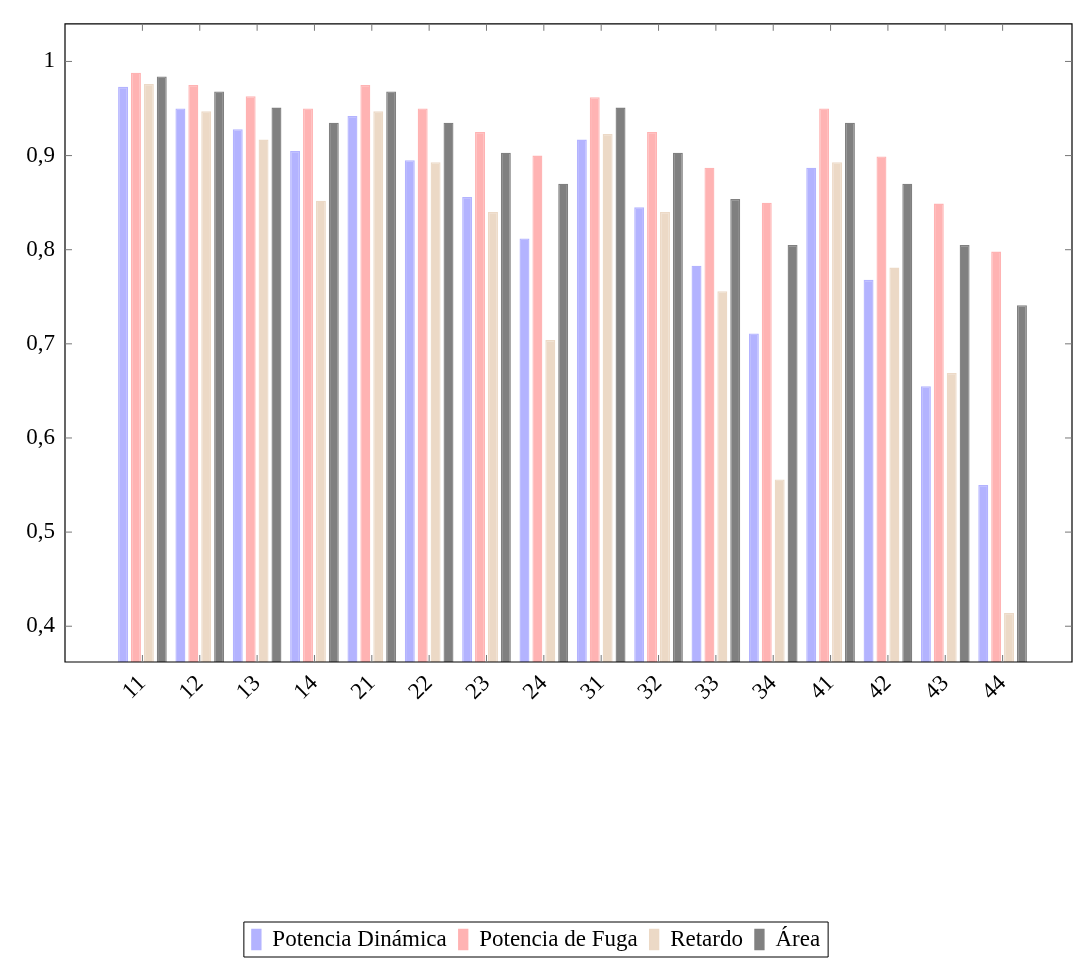  I want to click on y-tick-label: 0,5, so click(40, 531).